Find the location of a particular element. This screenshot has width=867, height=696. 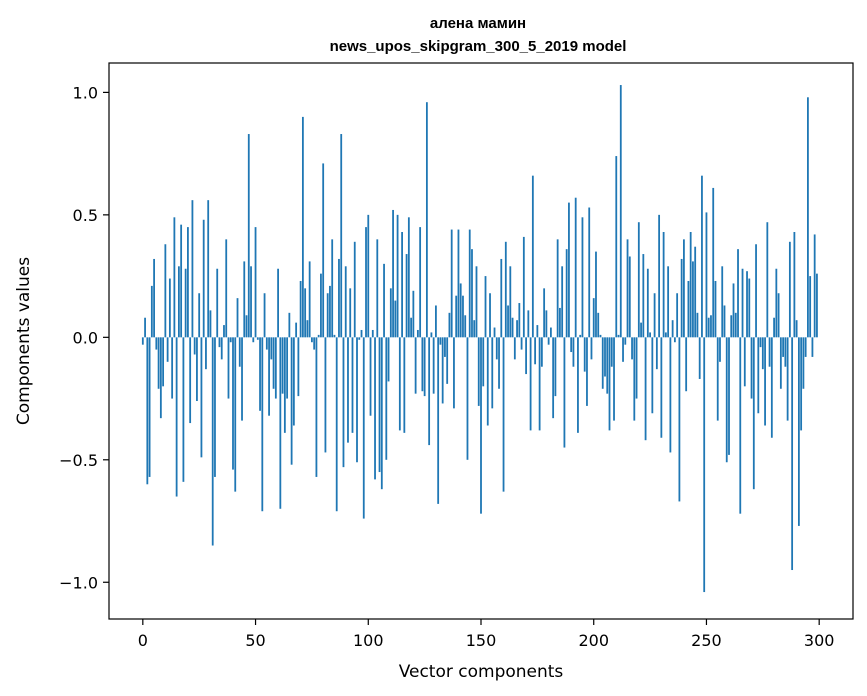

x-tick-label: 50 is located at coordinates (255, 640).